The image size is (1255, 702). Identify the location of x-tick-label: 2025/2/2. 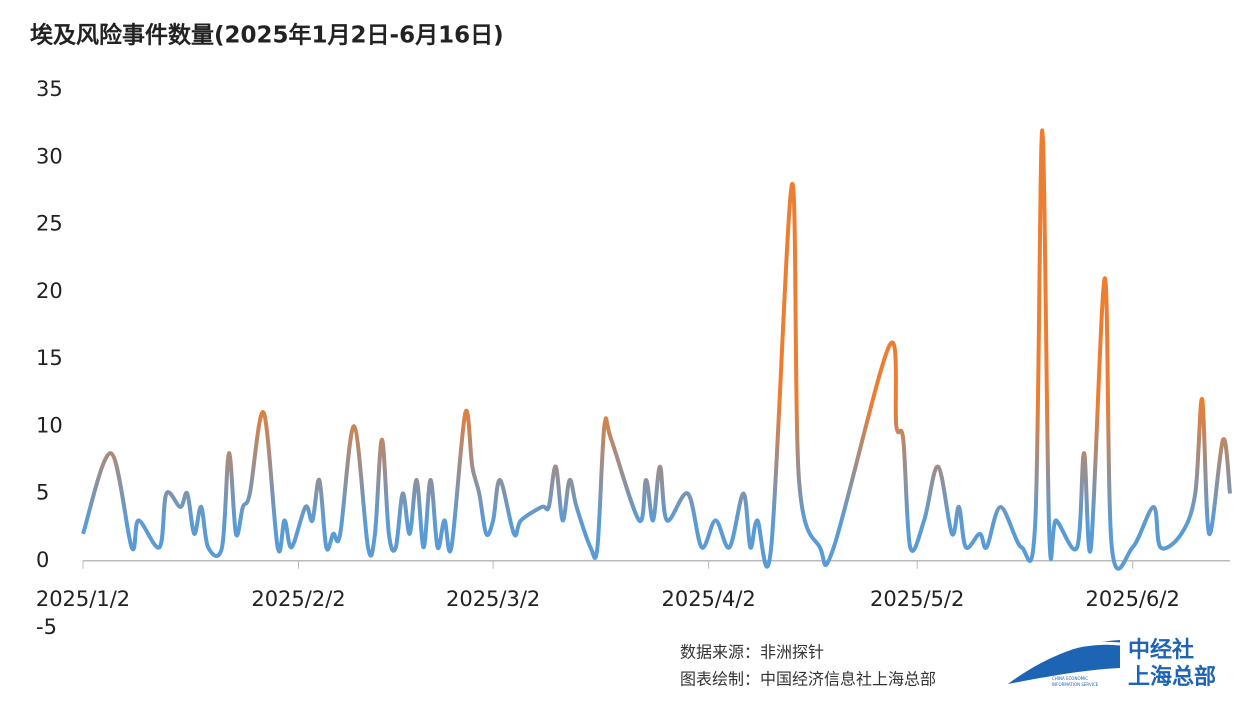
(298, 599).